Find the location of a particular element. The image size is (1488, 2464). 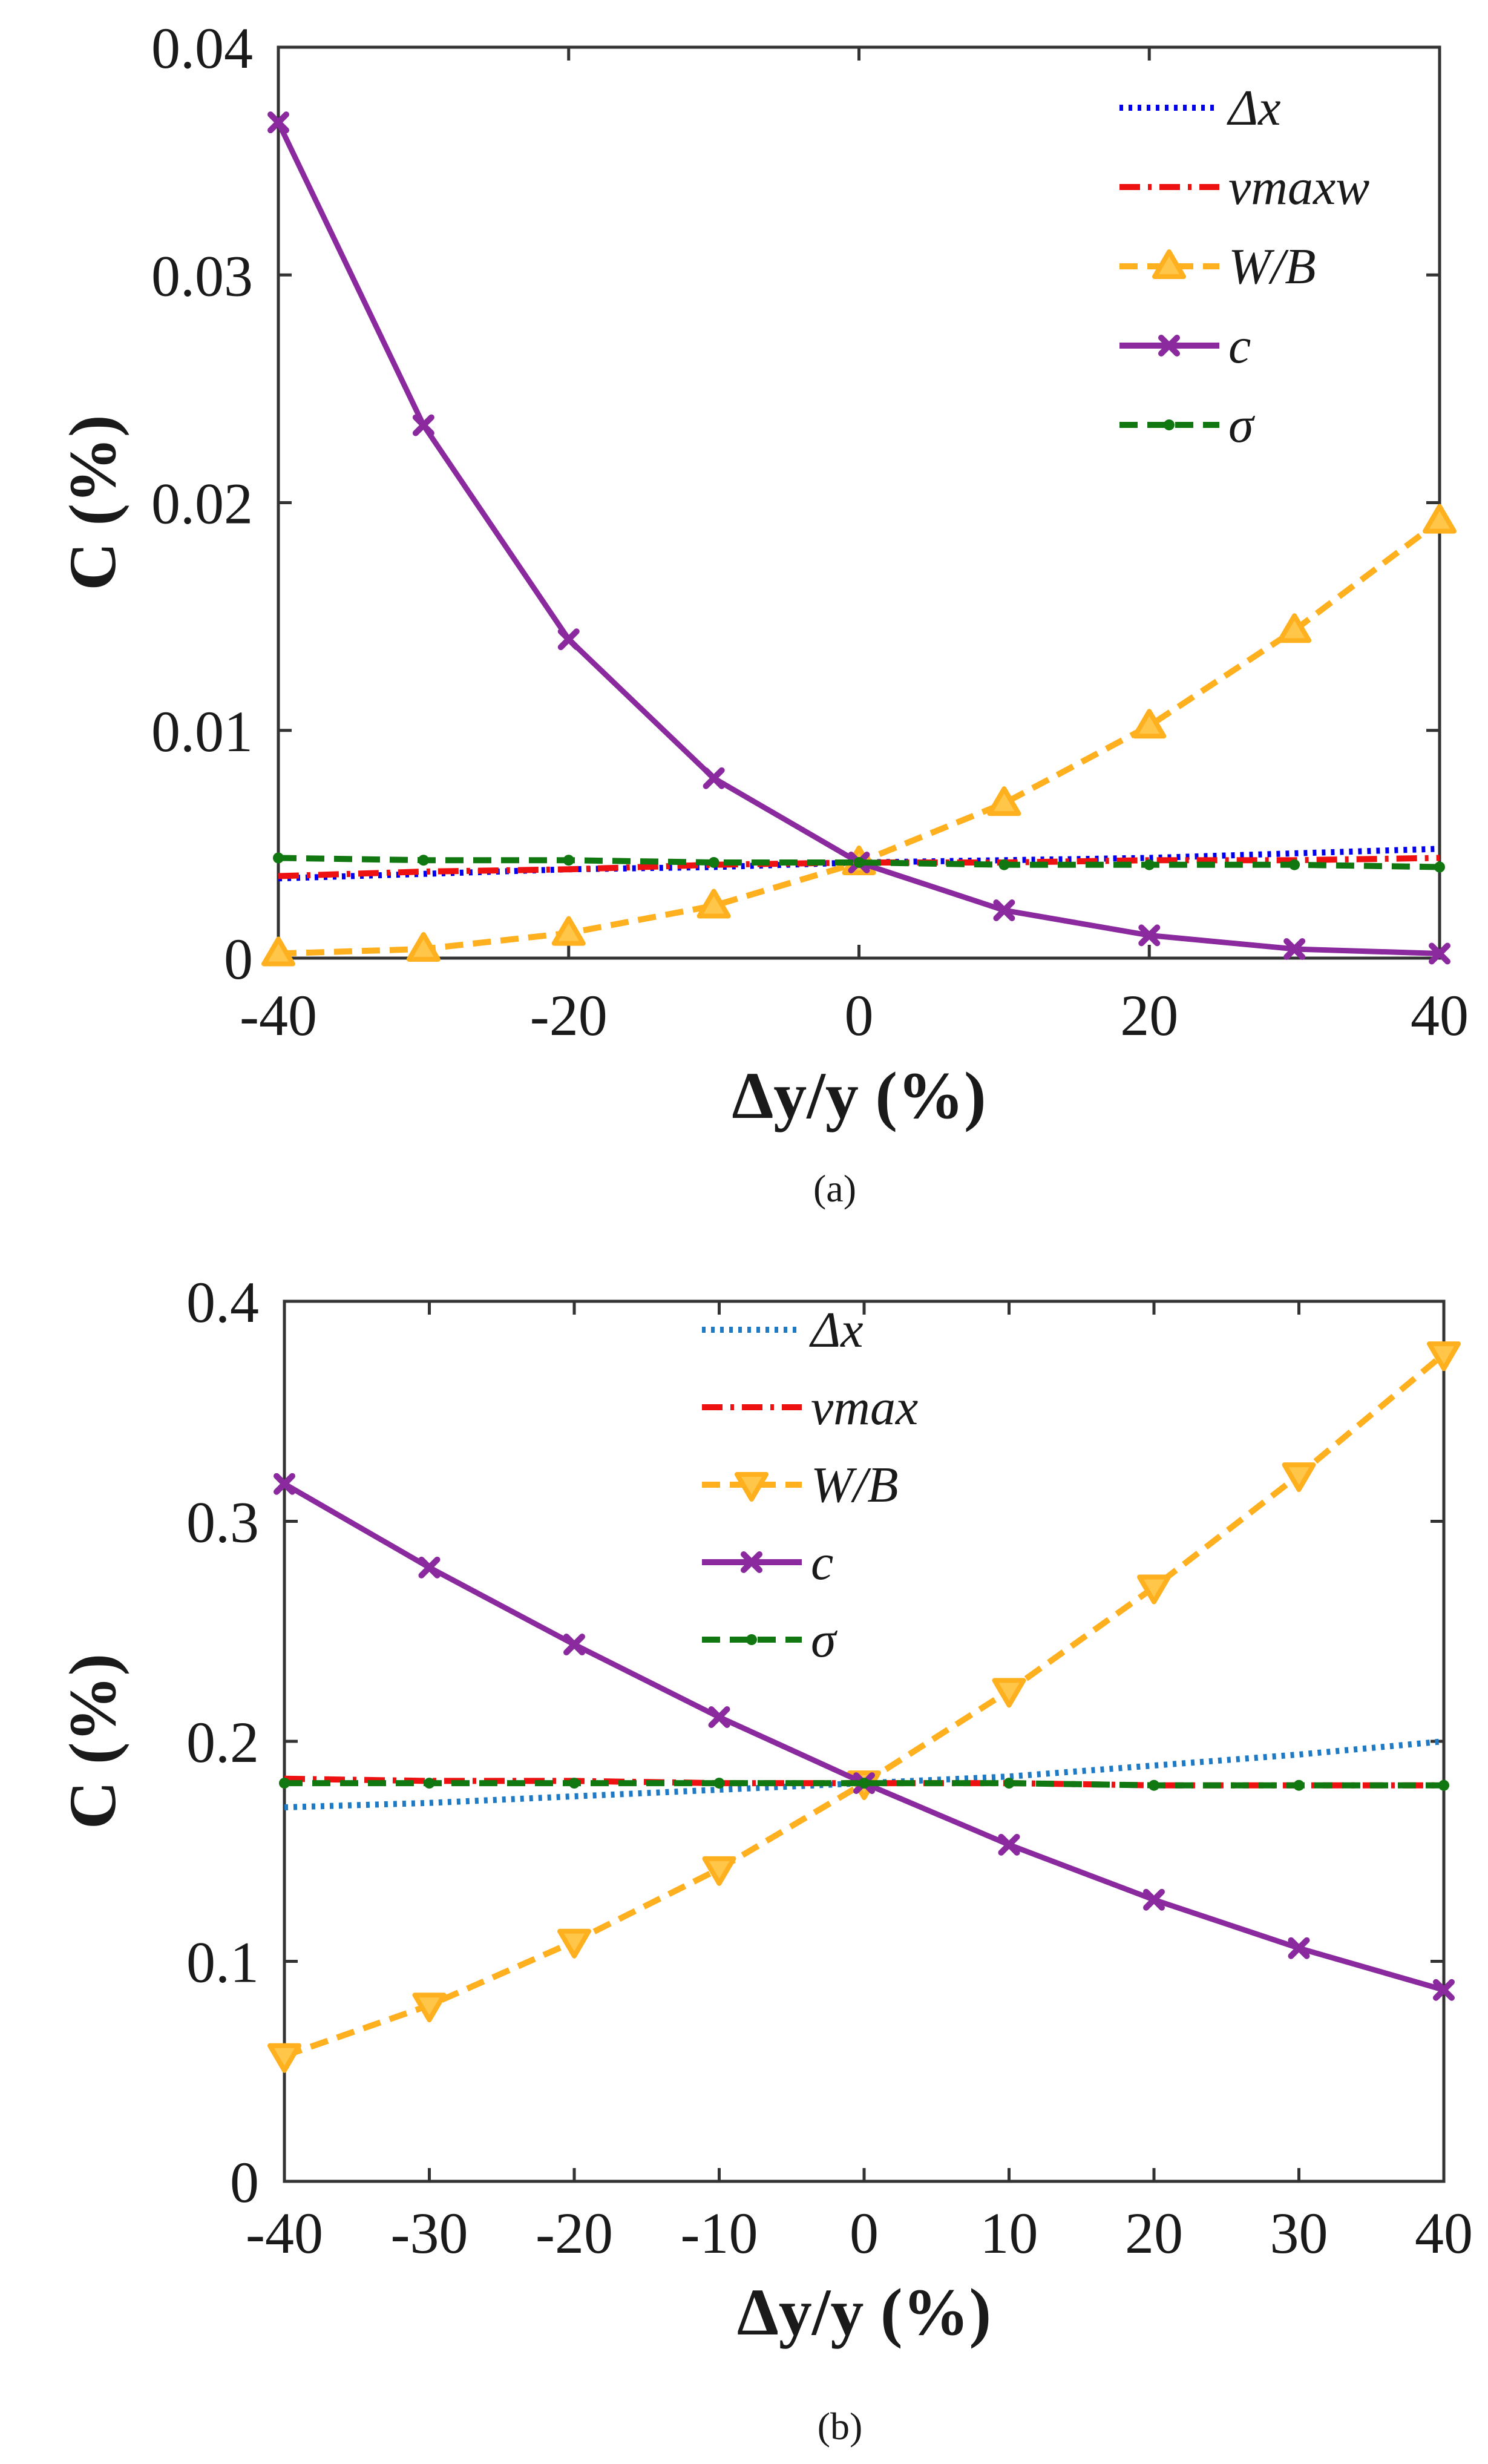

legend-label: c is located at coordinates (1239, 346).